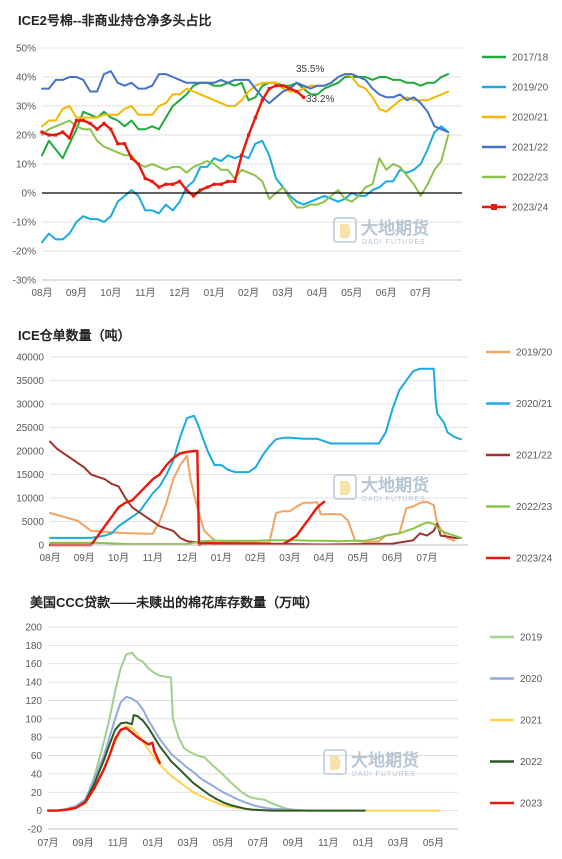 The height and width of the screenshot is (859, 562). Describe the element at coordinates (179, 293) in the screenshot. I see `x-tick-label: 12月` at that location.